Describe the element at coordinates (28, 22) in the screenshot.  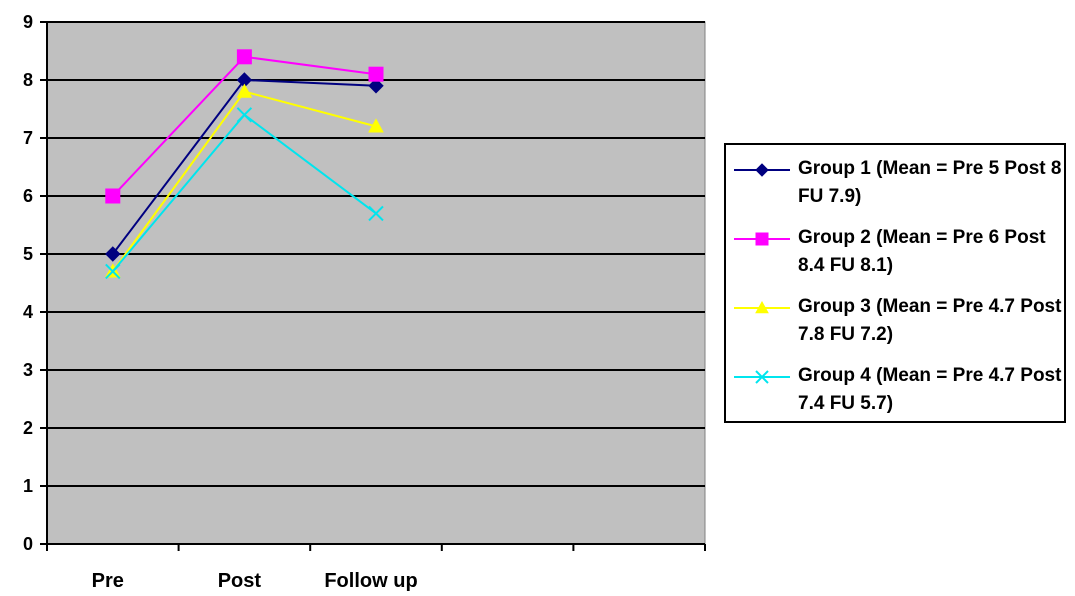
I see `y-tick-label: 9` at that location.